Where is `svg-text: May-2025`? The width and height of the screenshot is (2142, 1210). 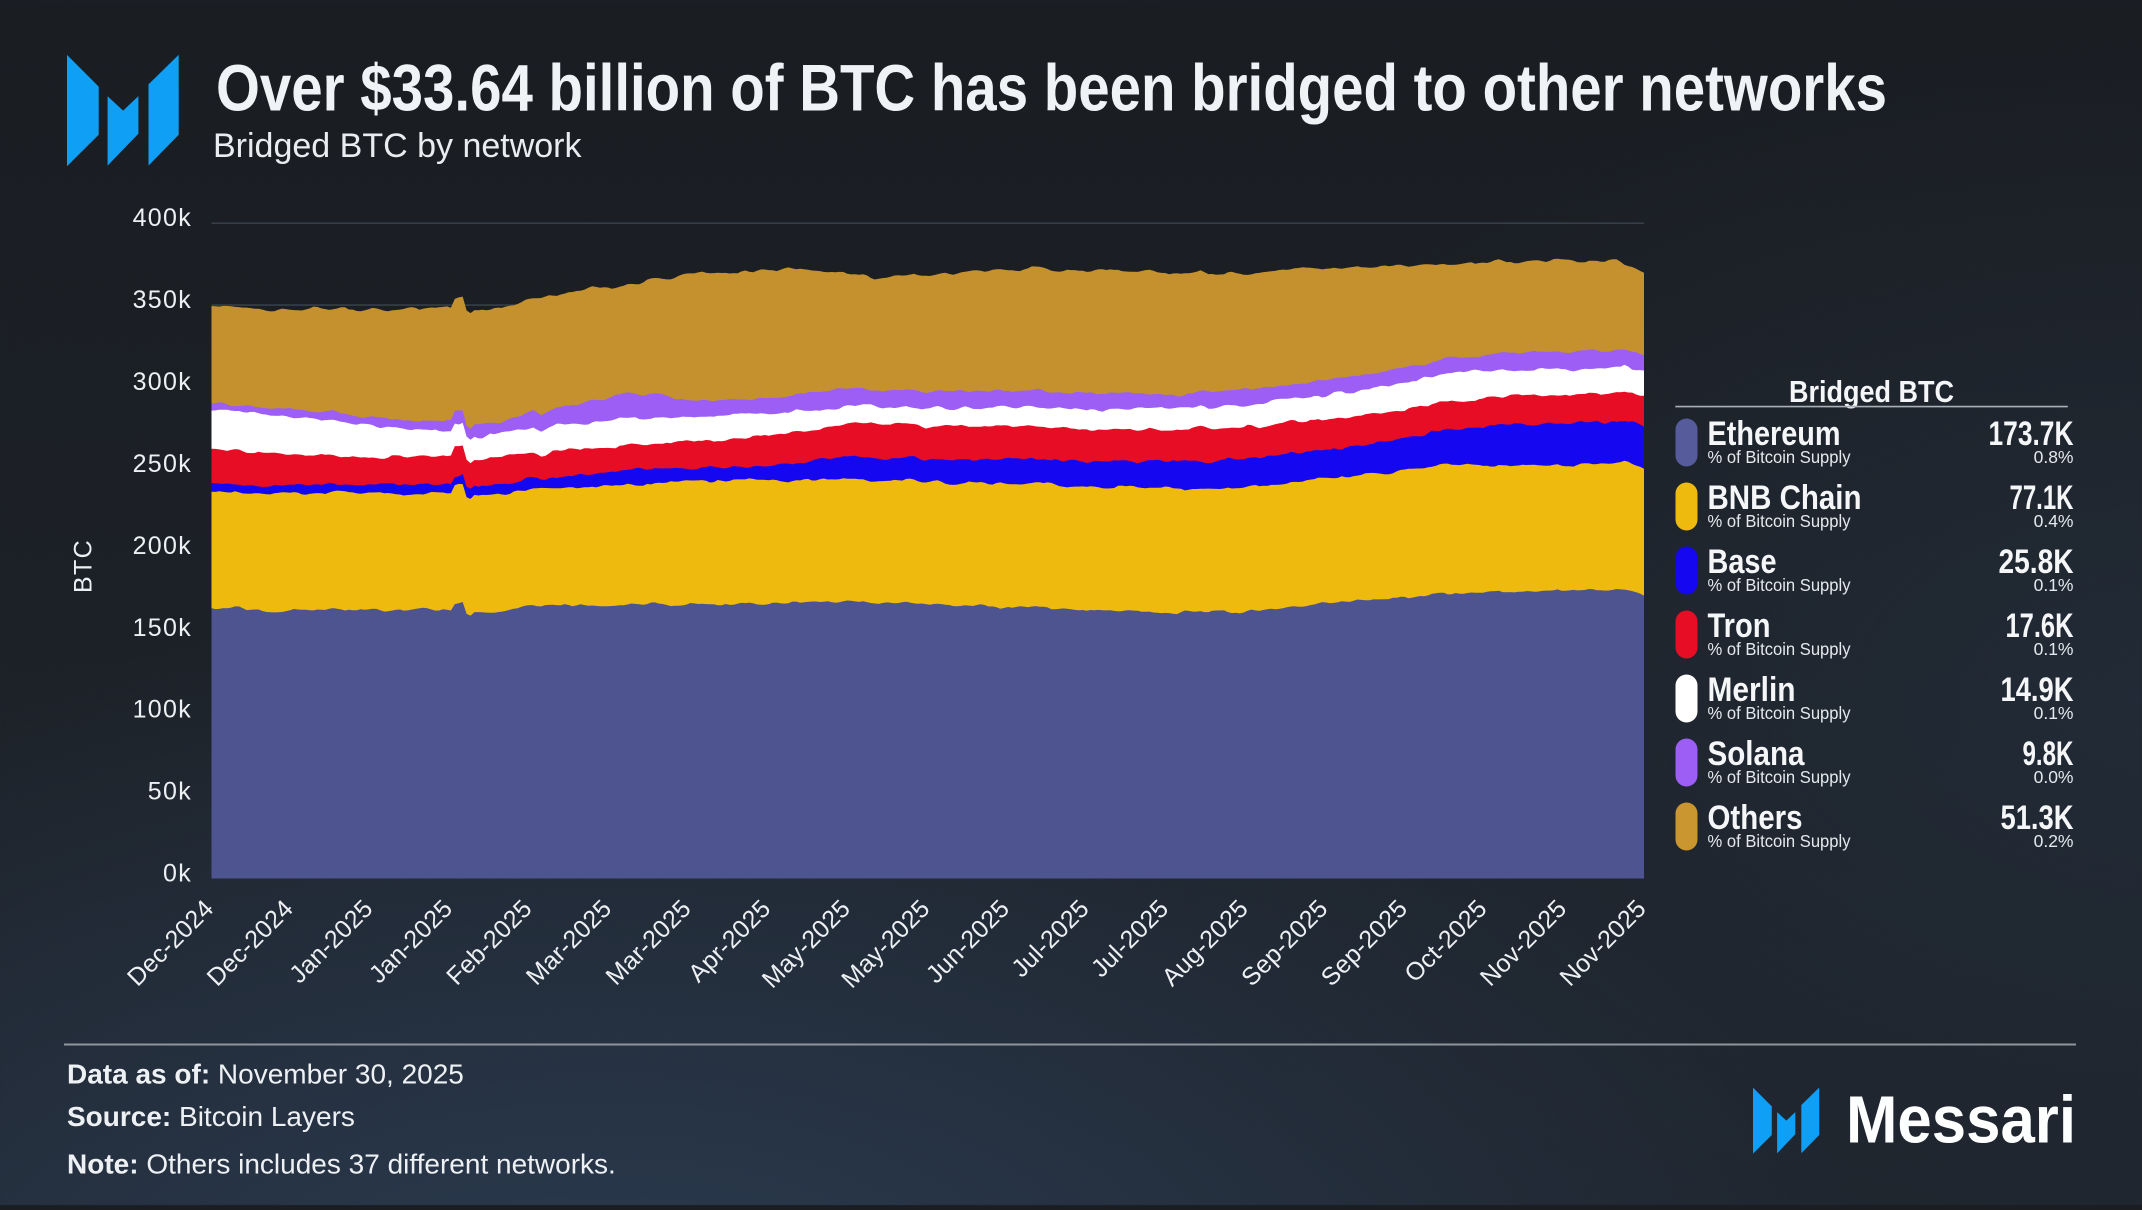
svg-text: May-2025 is located at coordinates (885, 943).